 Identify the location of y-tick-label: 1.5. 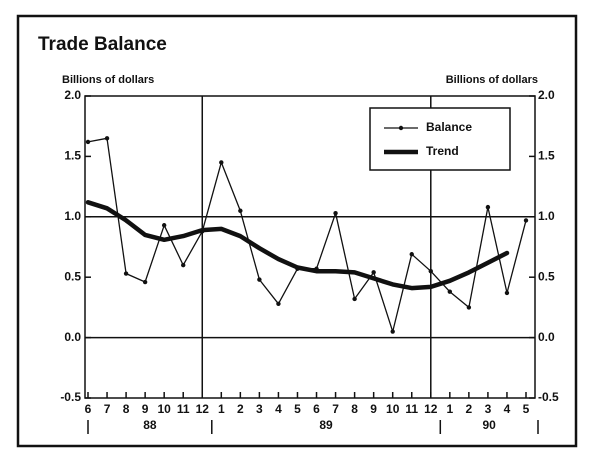
(72, 156).